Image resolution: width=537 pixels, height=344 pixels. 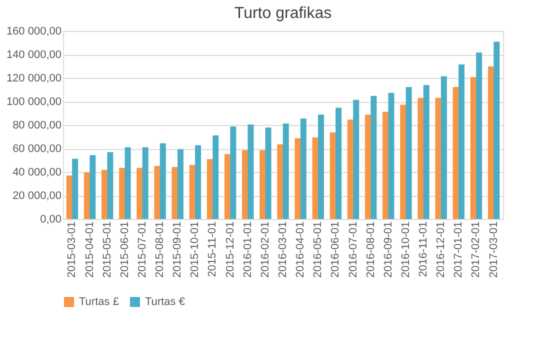 What do you see at coordinates (476, 250) in the screenshot?
I see `x-tick-label: 2017-02-01` at bounding box center [476, 250].